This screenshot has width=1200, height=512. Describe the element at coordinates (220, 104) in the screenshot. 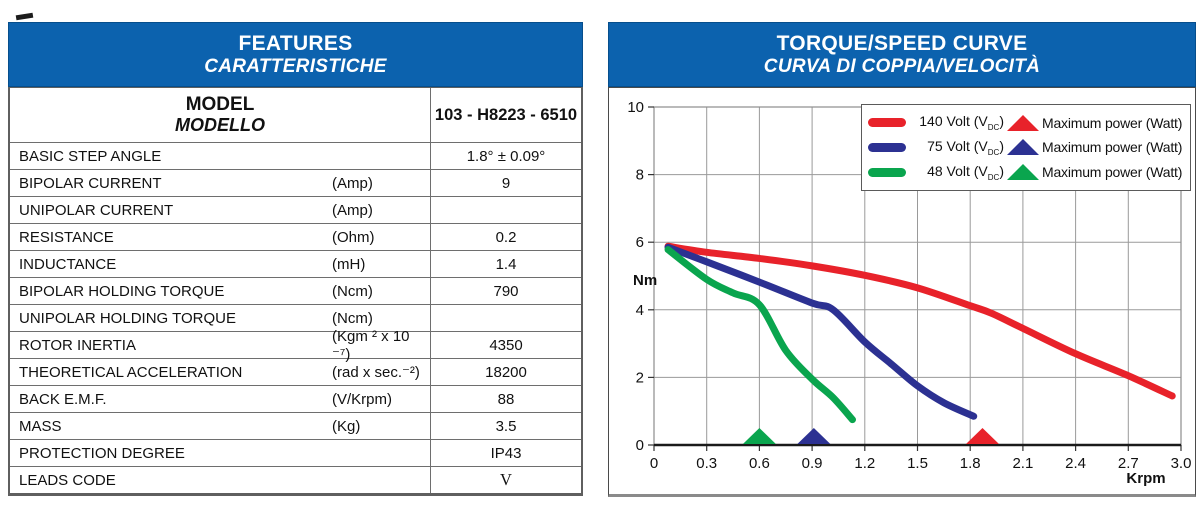

I see `model-label-en: MODEL` at that location.